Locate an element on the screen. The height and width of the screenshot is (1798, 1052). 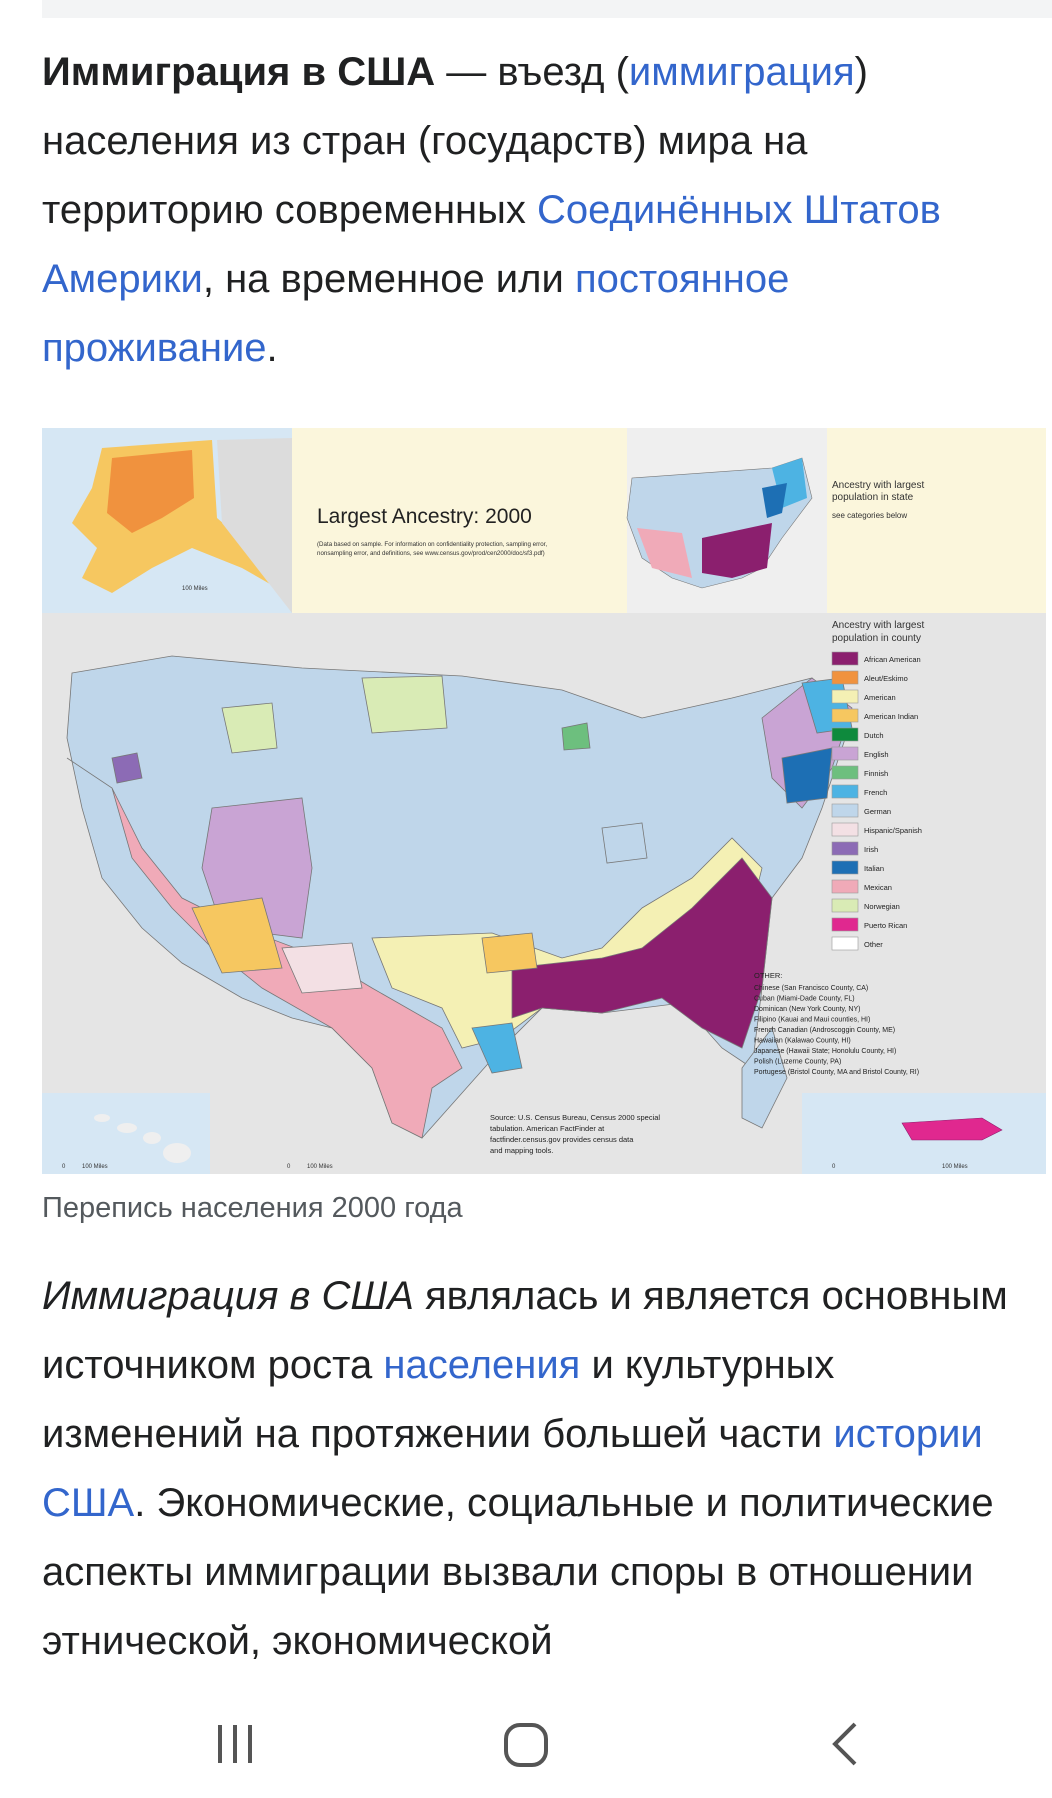
body-italic-term: Иммиграция в США is located at coordinates (228, 1296).